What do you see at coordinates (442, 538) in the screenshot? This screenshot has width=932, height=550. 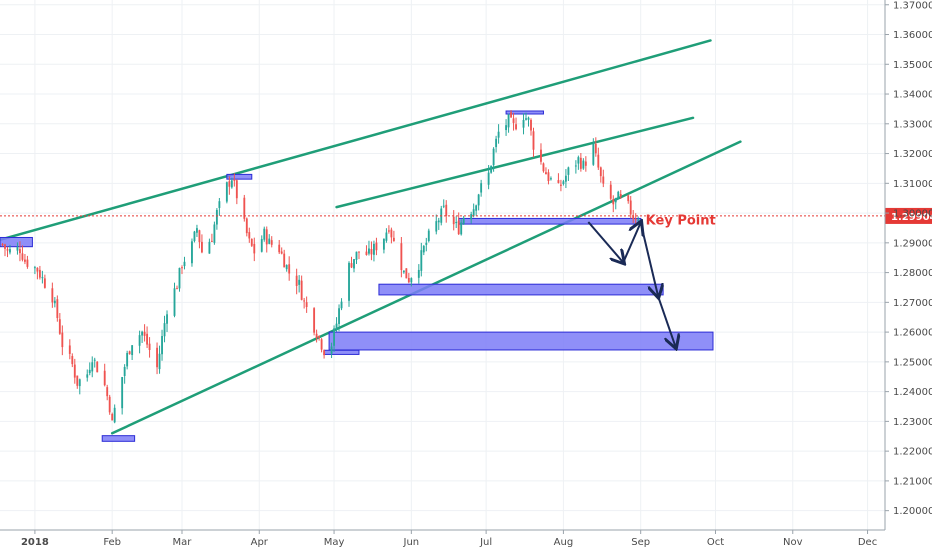 I see `x-axis: 2018 Feb Mar Apr May Jun Jul Aug Sep Oct Nov Dec` at bounding box center [442, 538].